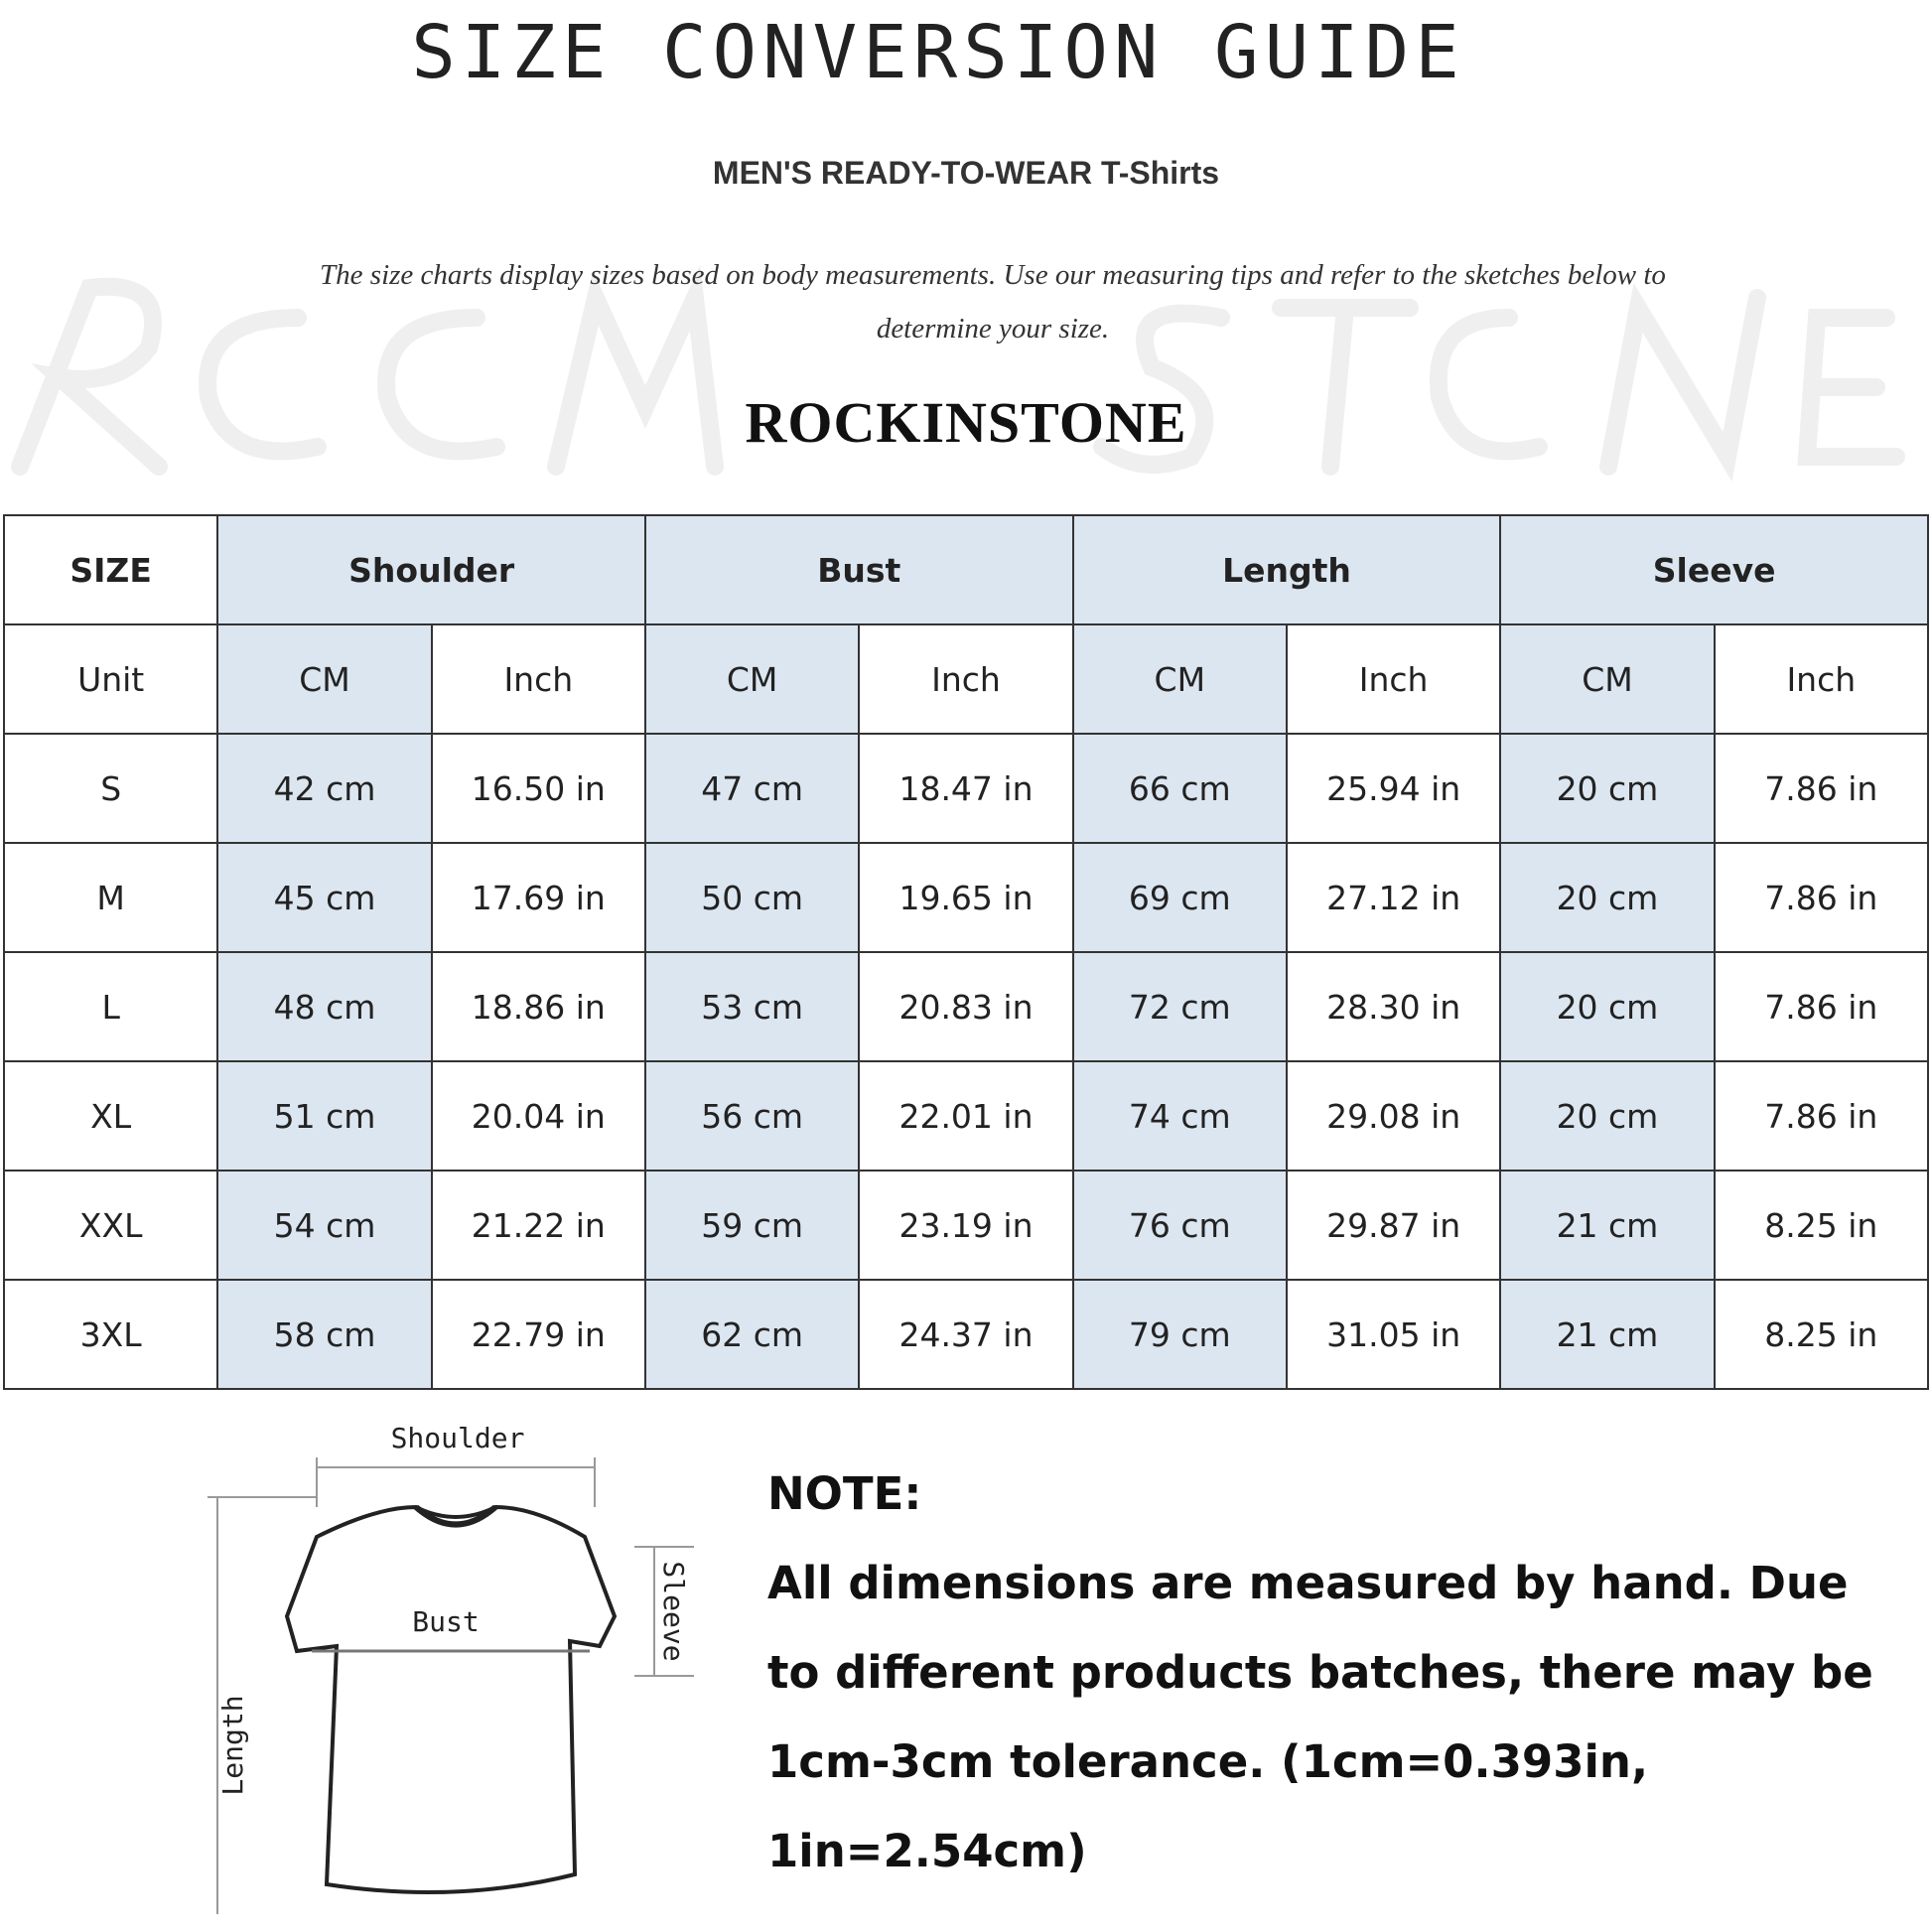  What do you see at coordinates (752, 1225) in the screenshot?
I see `measurement-cell: 59 cm` at bounding box center [752, 1225].